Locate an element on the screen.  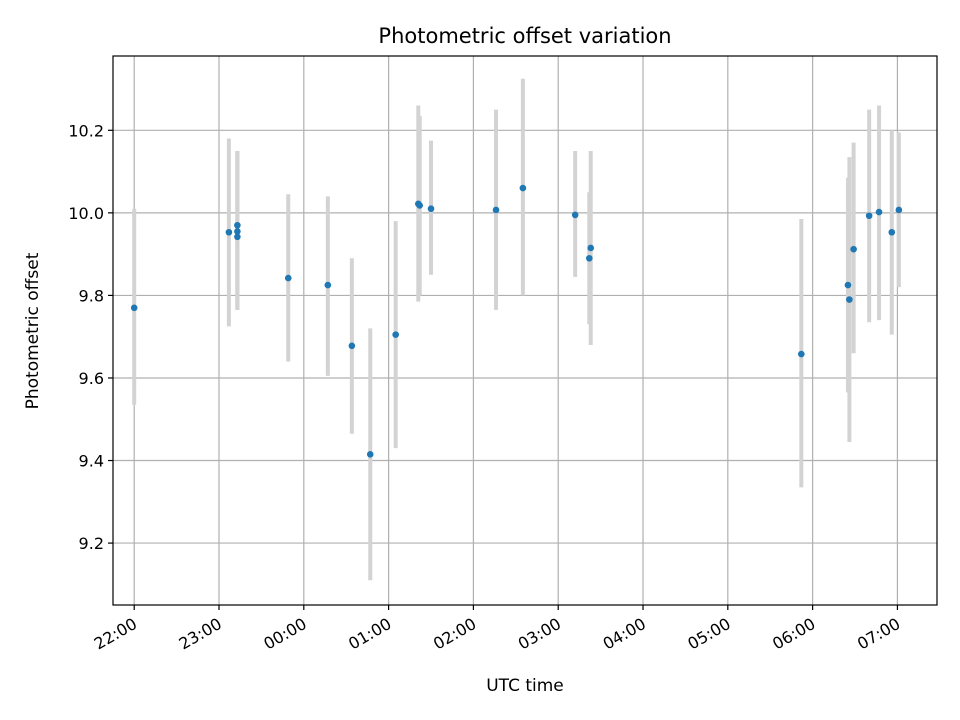
chart-title: Photometric offset variation is located at coordinates (524, 36).